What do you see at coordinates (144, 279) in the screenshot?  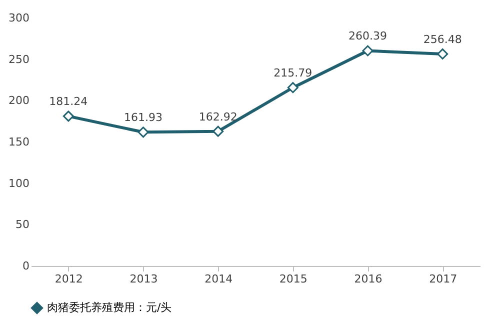 I see `x-tick-label: 2013` at bounding box center [144, 279].